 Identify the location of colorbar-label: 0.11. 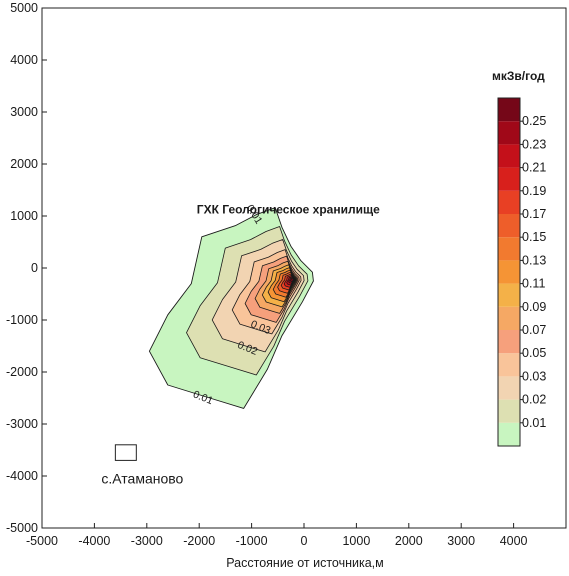
(533, 284).